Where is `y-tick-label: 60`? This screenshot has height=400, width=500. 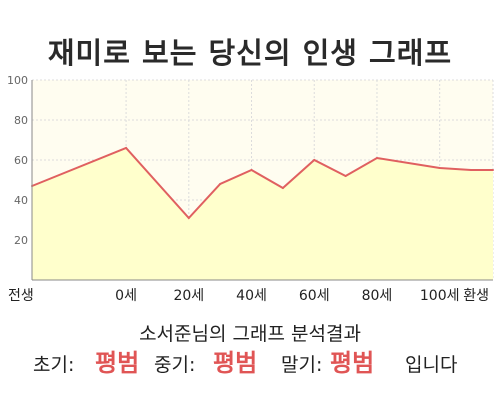
y-tick-label: 60 is located at coordinates (21, 160).